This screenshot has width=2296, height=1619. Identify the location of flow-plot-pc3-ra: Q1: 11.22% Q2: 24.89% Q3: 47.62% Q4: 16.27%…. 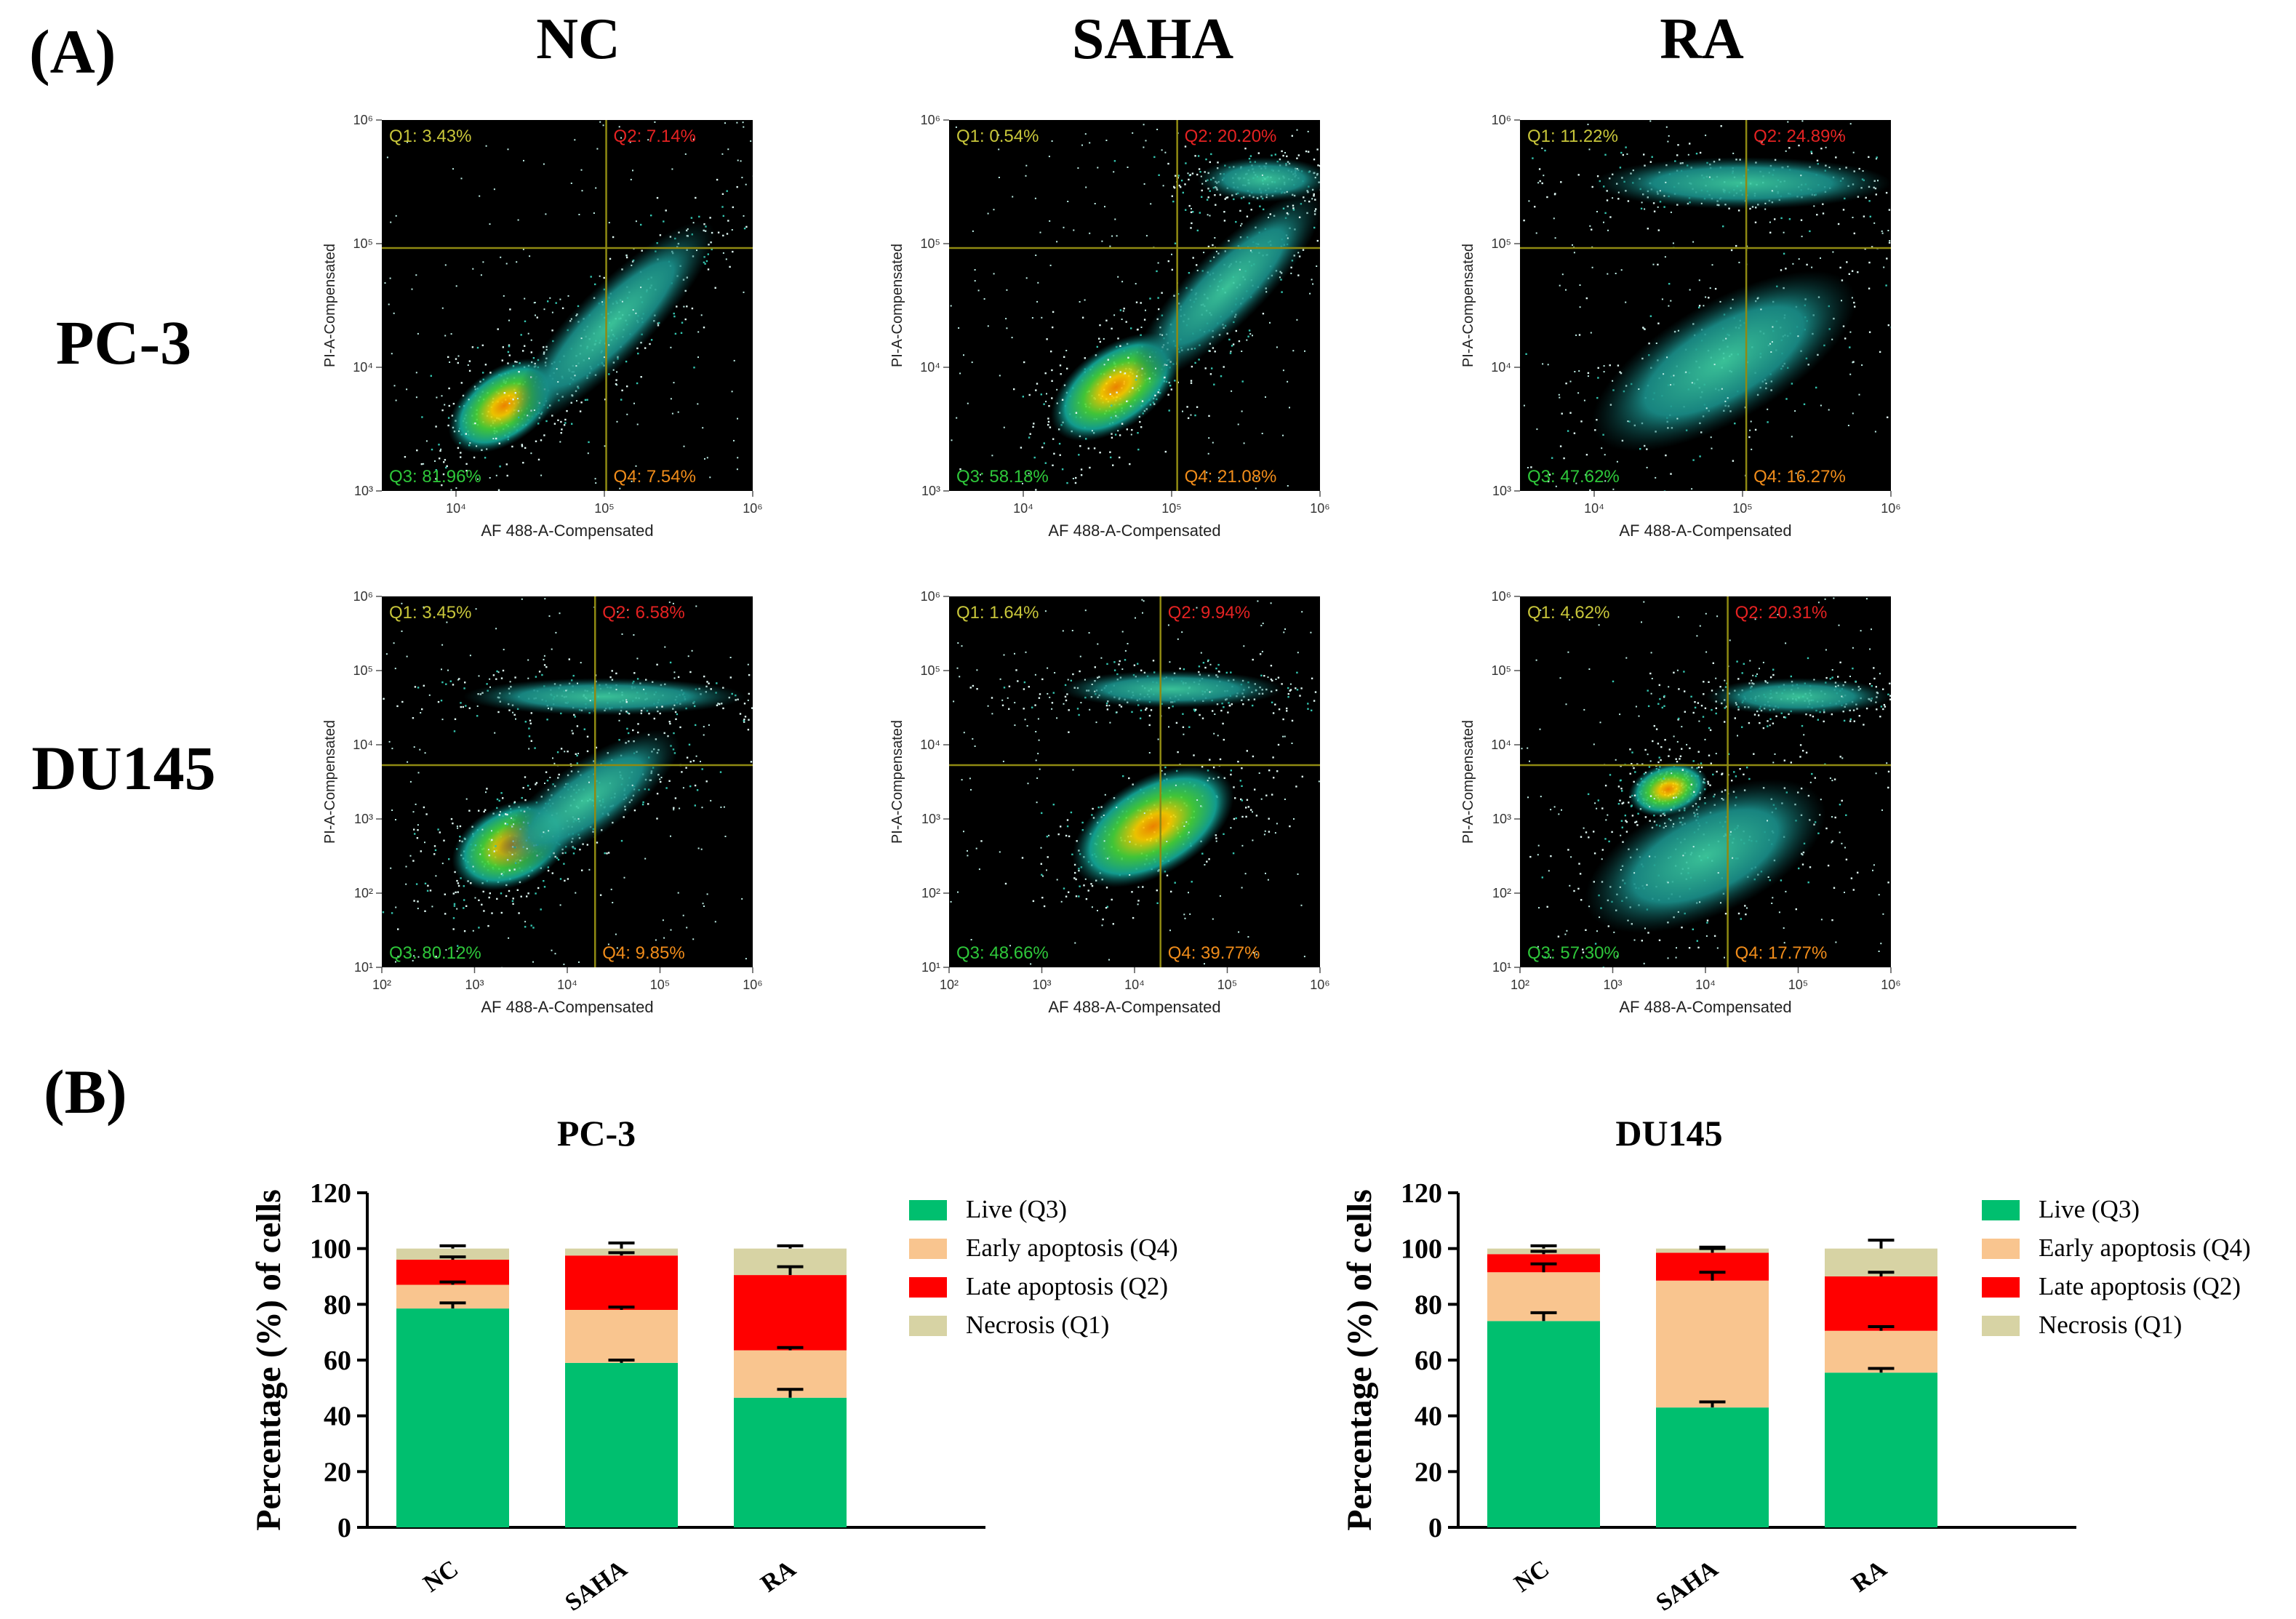
(1680, 326).